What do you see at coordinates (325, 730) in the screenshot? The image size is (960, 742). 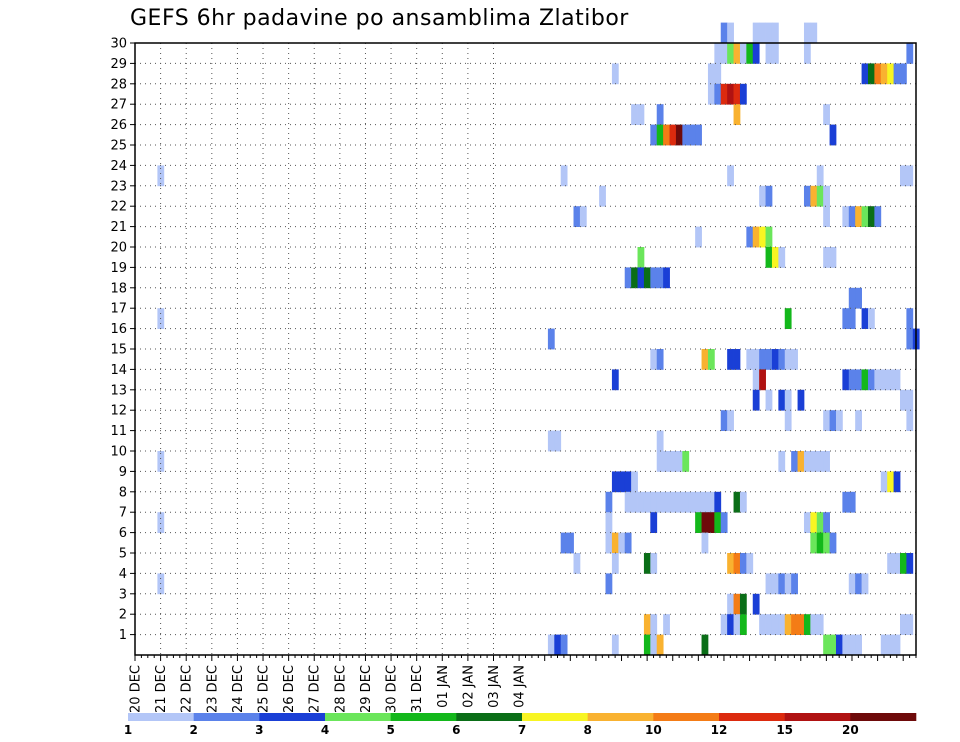 I see `legend-label: 4` at bounding box center [325, 730].